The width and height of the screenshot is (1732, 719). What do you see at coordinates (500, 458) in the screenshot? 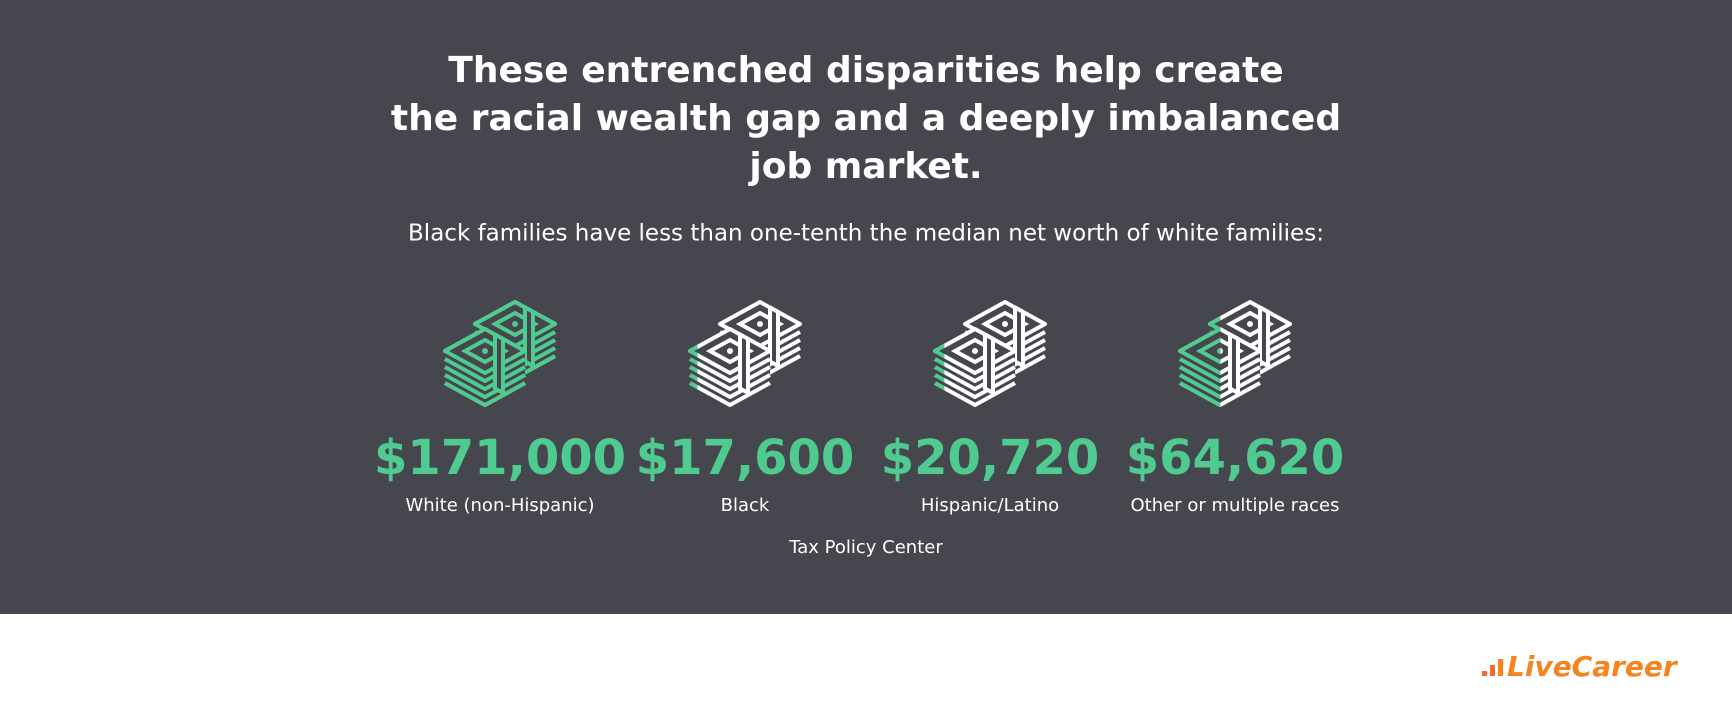
I see `value-label: $171,000` at bounding box center [500, 458].